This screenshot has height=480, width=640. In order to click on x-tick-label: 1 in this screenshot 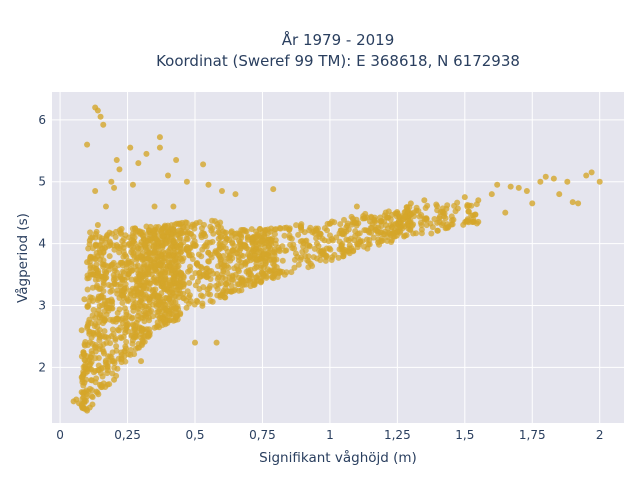, I will do `click(330, 435)`.